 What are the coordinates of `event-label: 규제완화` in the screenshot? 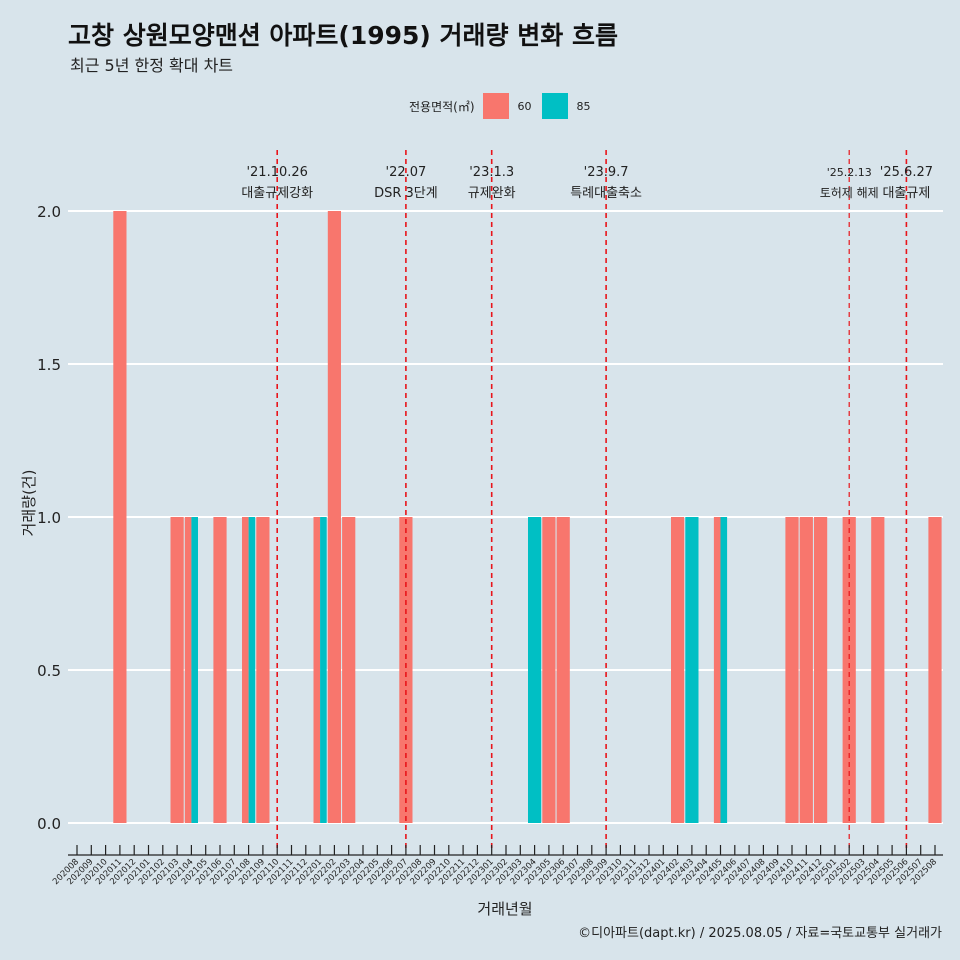 It's located at (492, 193).